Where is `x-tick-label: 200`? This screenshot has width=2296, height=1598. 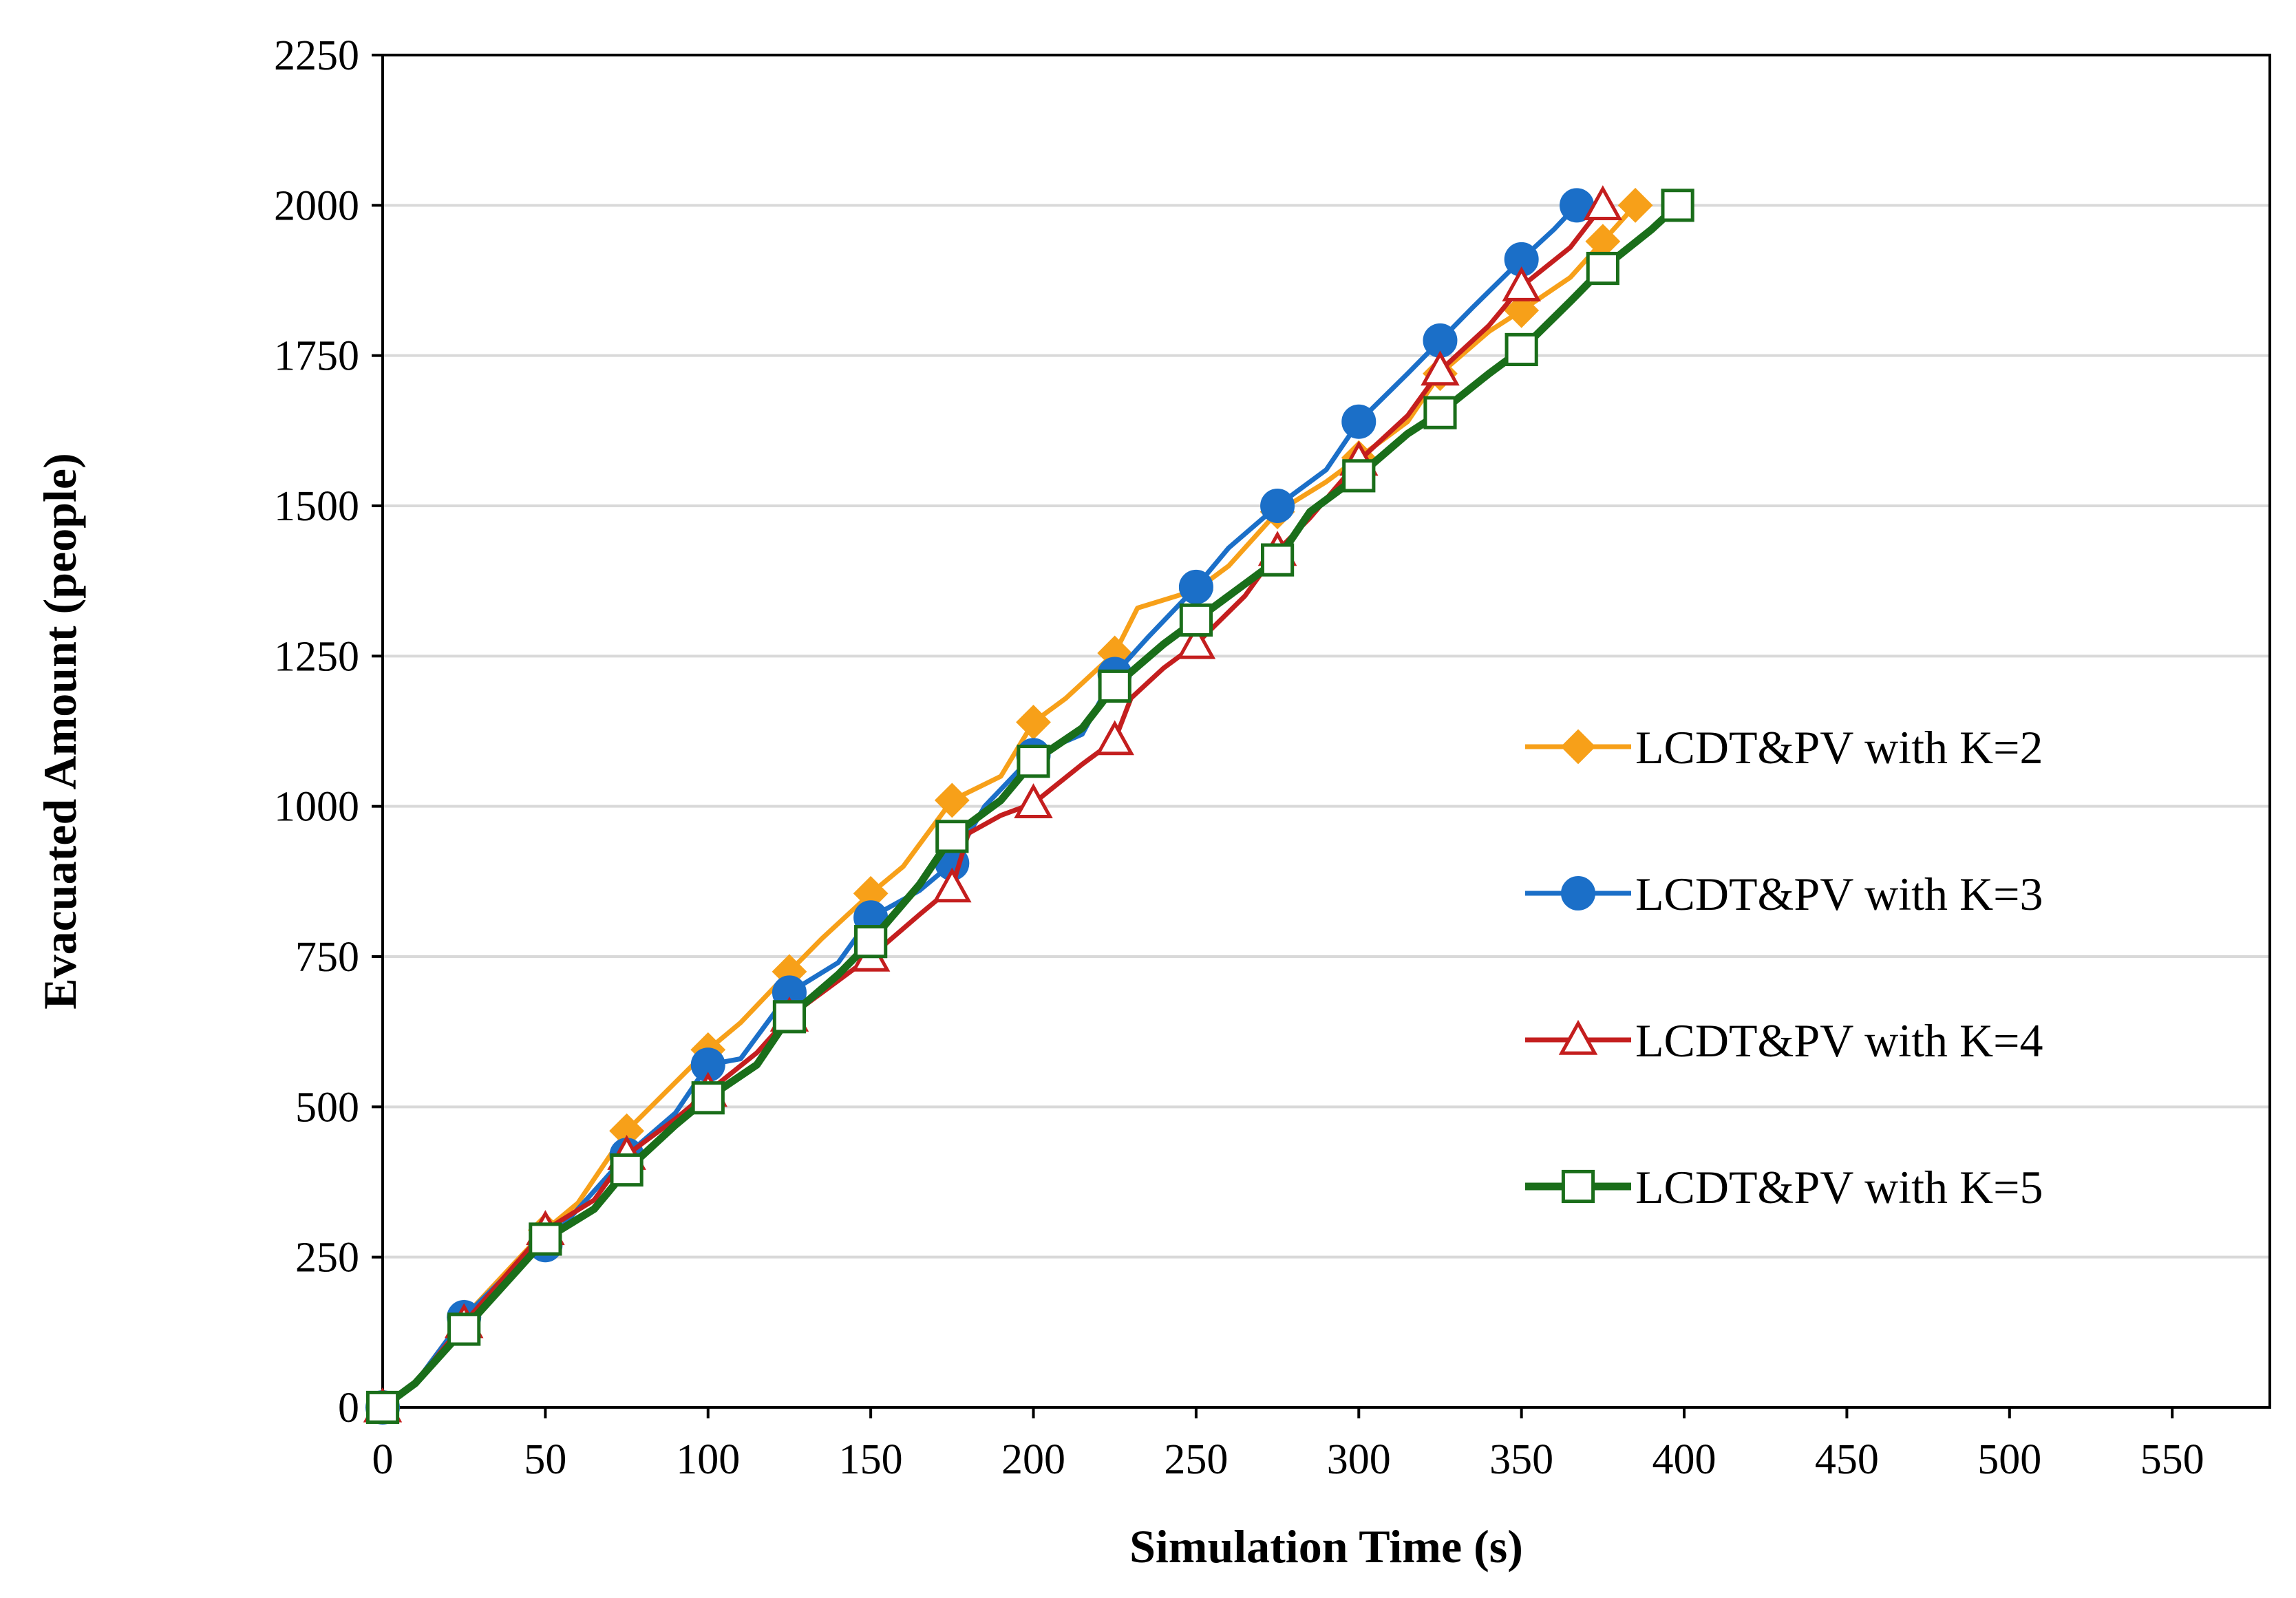 x-tick-label: 200 is located at coordinates (1033, 1459).